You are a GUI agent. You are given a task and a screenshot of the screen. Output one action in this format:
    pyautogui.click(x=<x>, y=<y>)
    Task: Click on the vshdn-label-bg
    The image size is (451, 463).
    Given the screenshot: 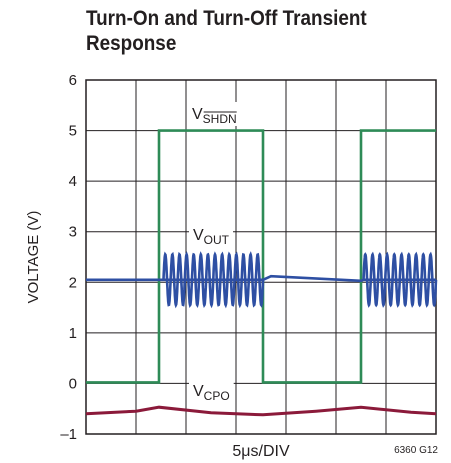 What is the action you would take?
    pyautogui.click(x=214, y=114)
    